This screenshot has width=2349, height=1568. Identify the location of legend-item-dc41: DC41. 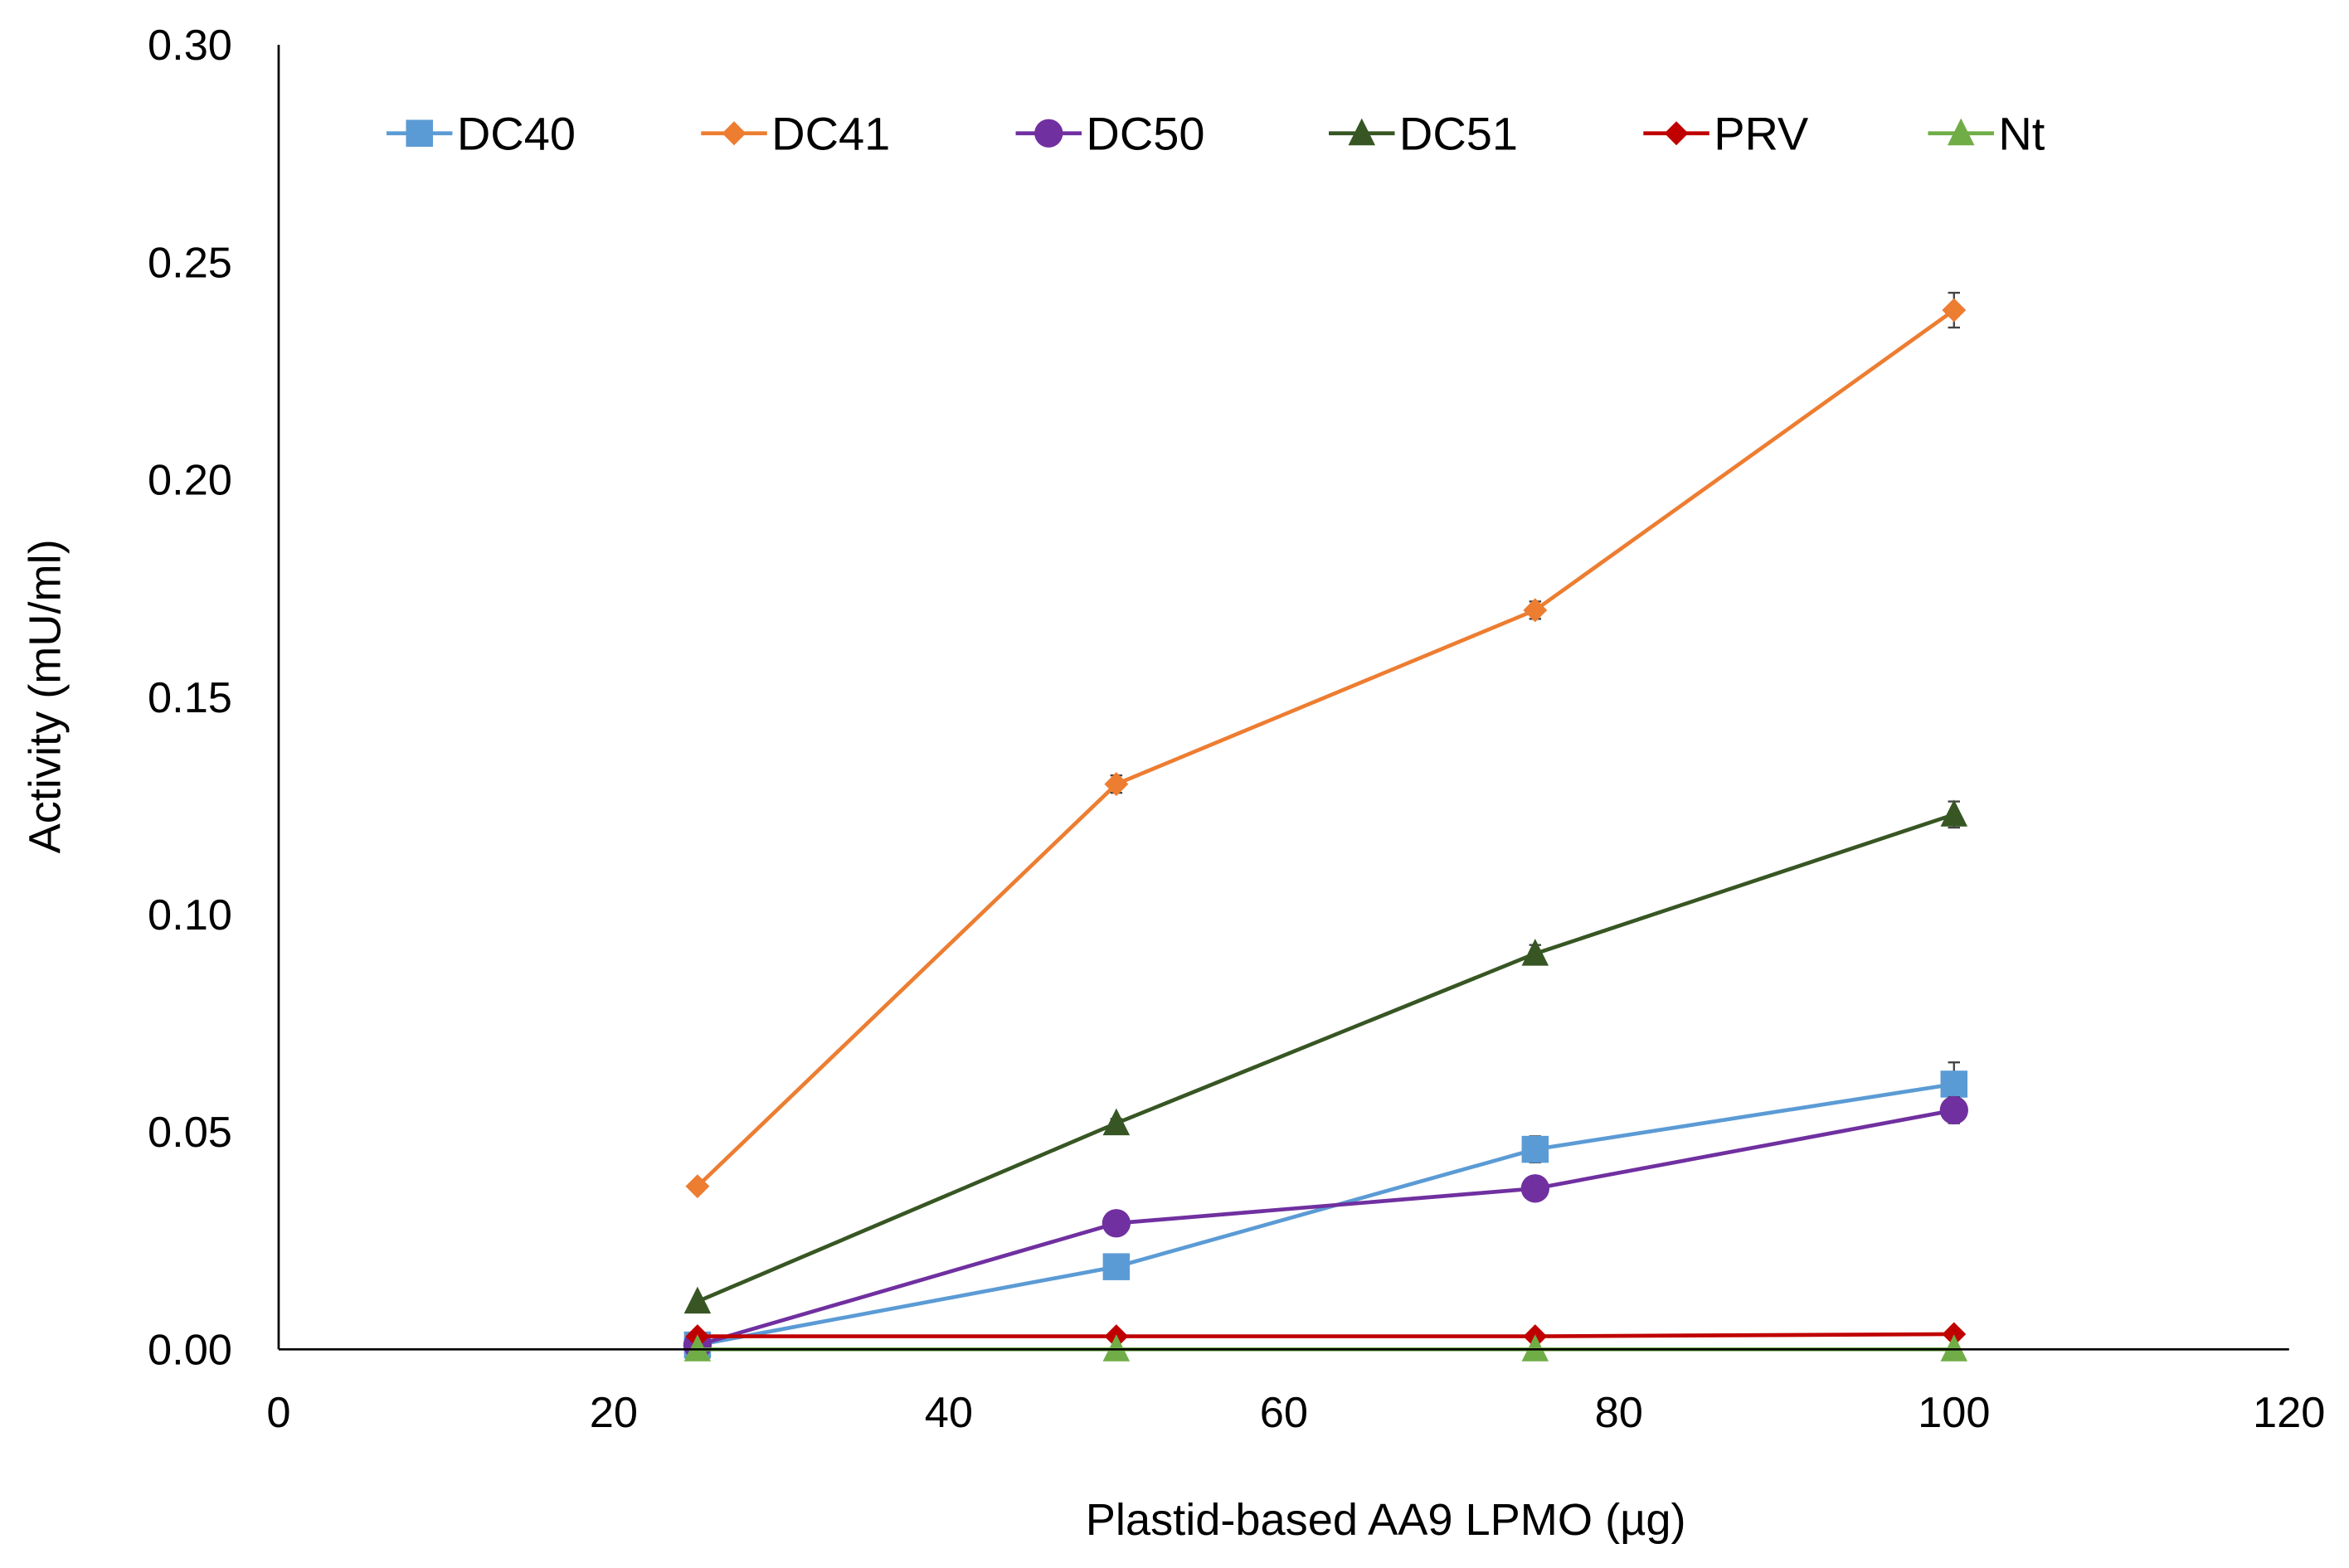
(795, 134).